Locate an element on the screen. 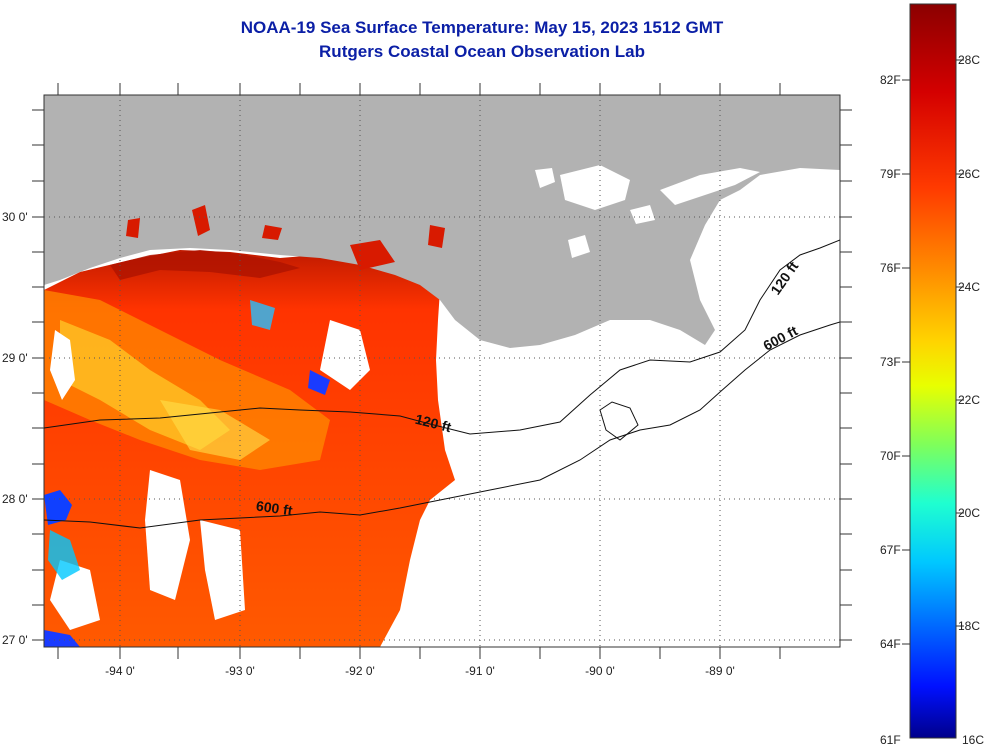 The image size is (992, 754). lat-label-27: 27 0' is located at coordinates (15, 640).